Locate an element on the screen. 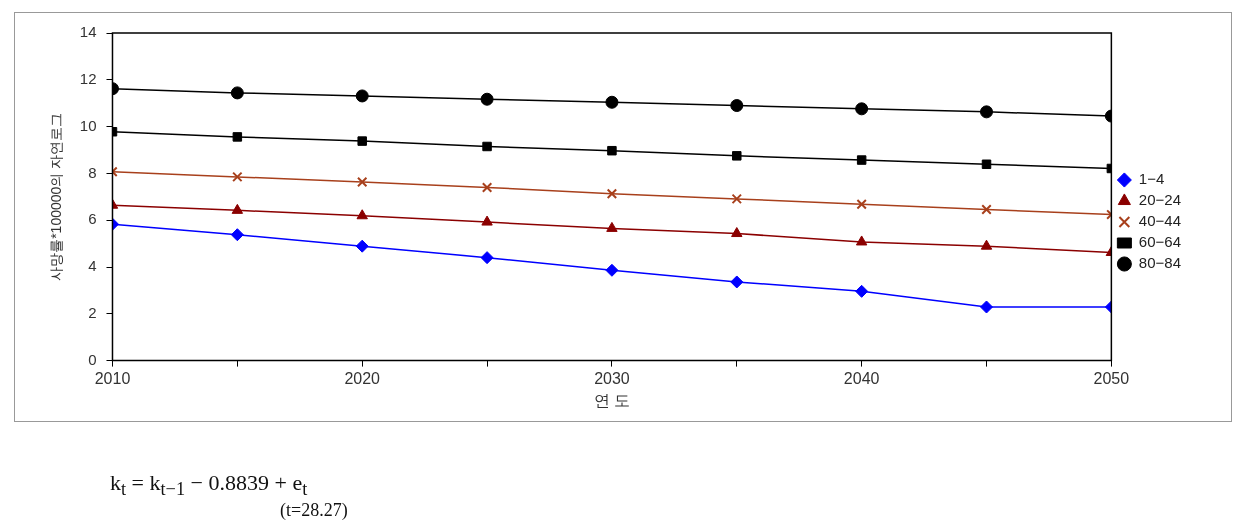 This screenshot has height=531, width=1242. y-tick-label: 10 is located at coordinates (88, 125).